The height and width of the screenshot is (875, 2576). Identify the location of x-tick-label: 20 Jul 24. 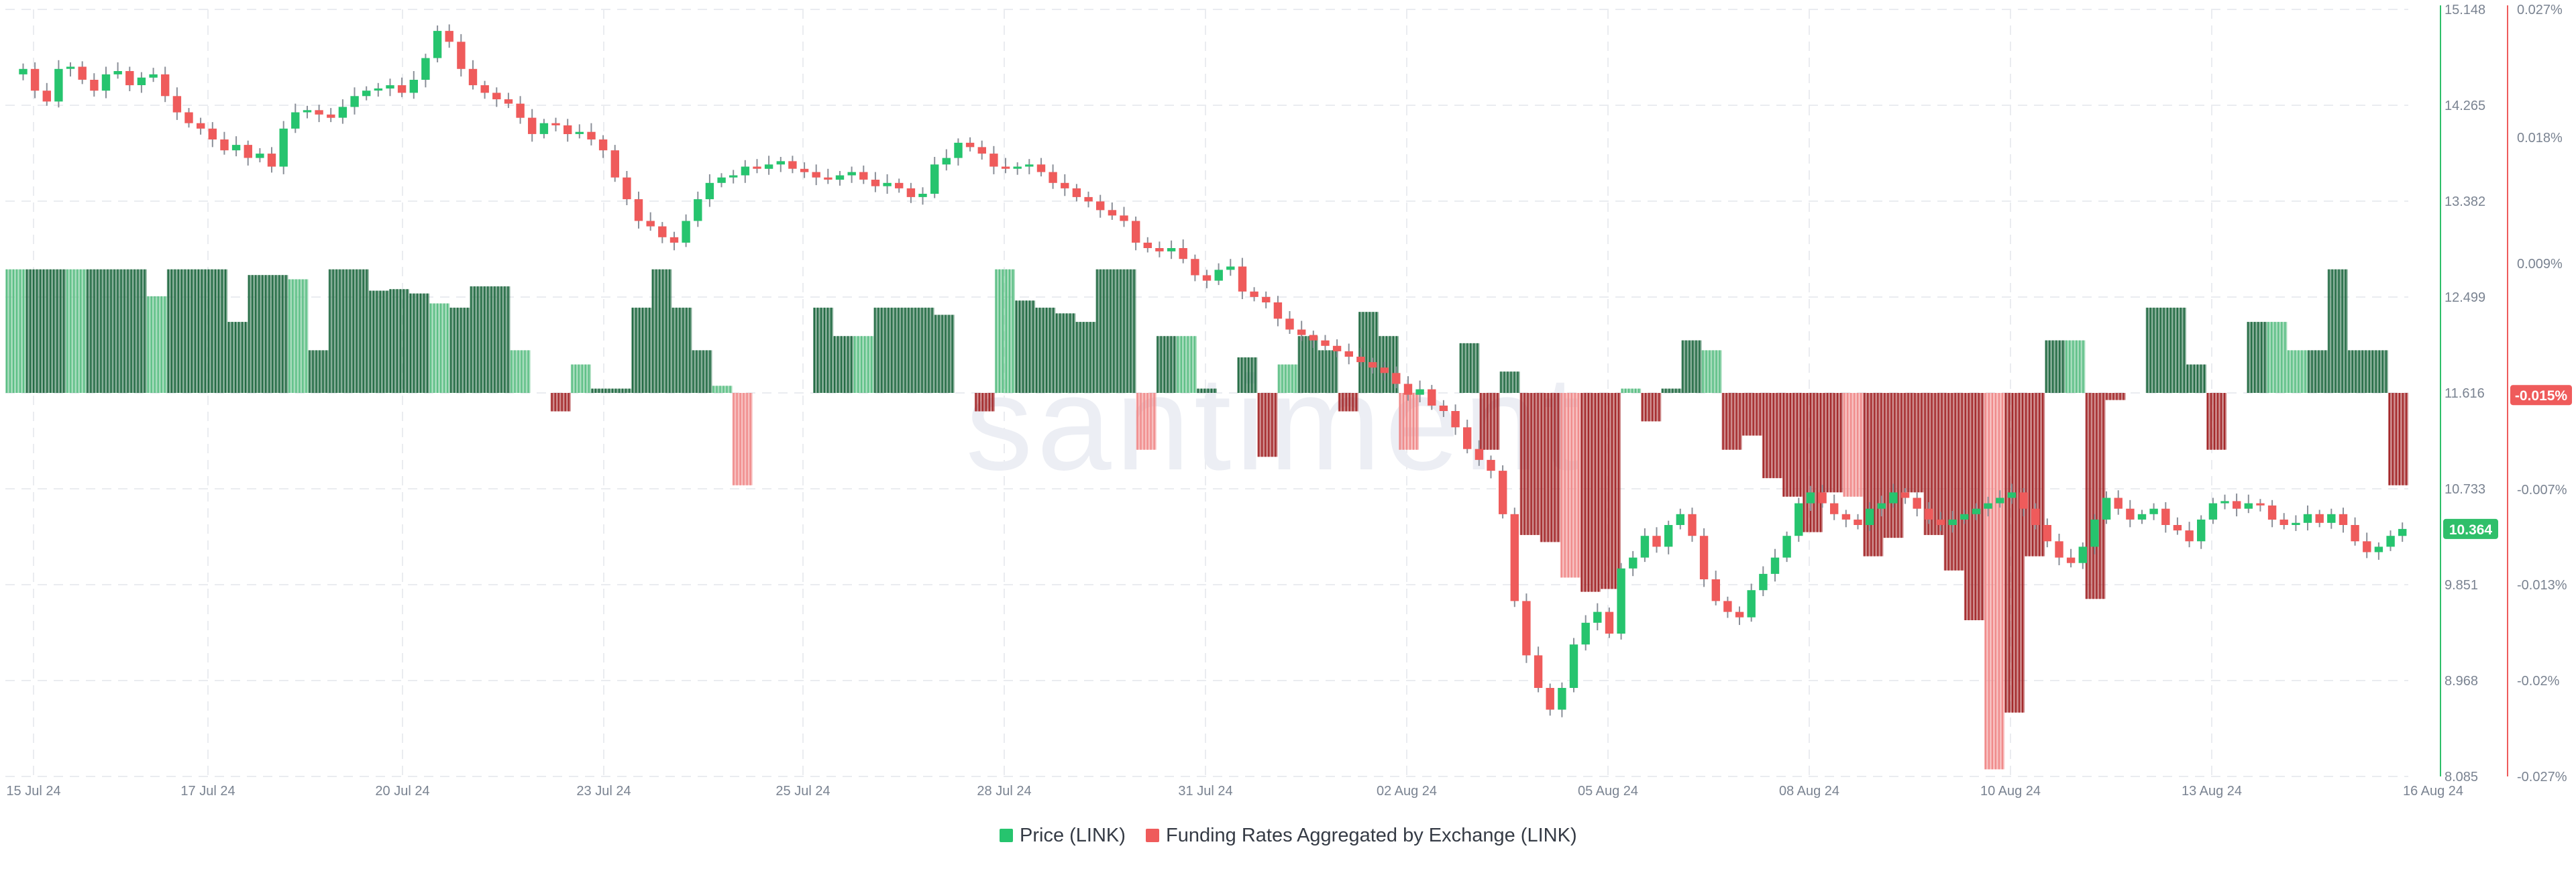
(402, 791).